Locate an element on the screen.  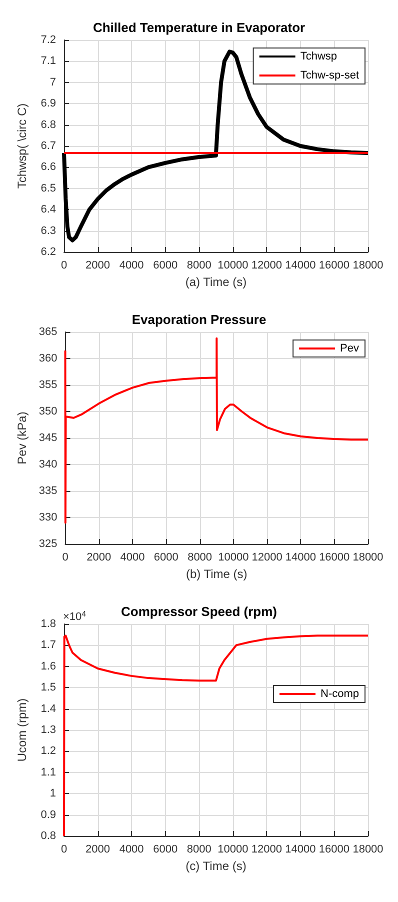
y-axis-title: Tchwsp( \circ C) is located at coordinates (22, 146).